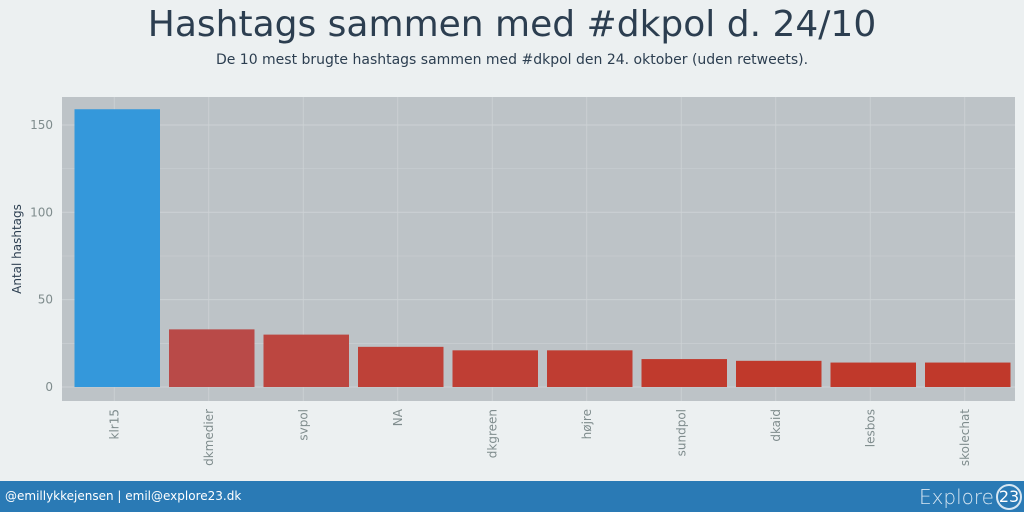 The width and height of the screenshot is (1024, 512). I want to click on author-credit: @emillykkejensen | emil@explore23.dk, so click(123, 496).